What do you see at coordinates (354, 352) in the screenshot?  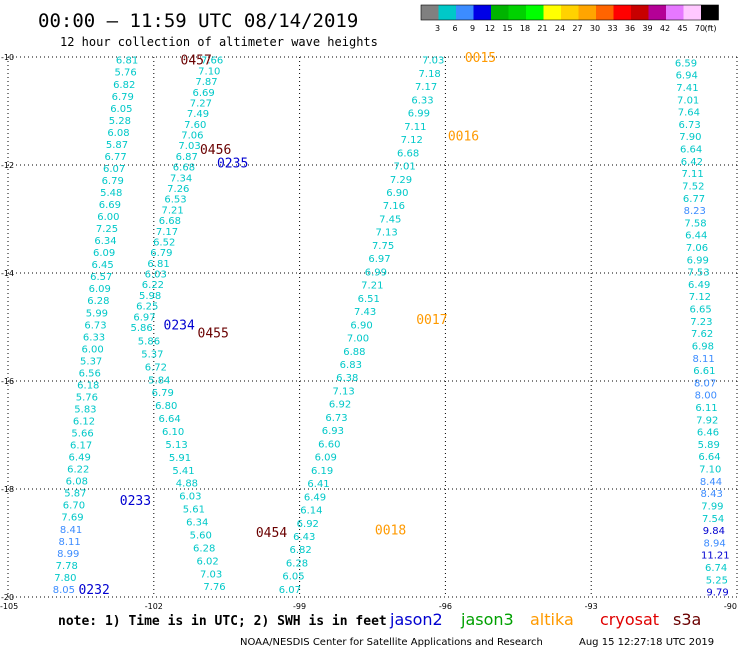 I see `swh-value: 6.88` at bounding box center [354, 352].